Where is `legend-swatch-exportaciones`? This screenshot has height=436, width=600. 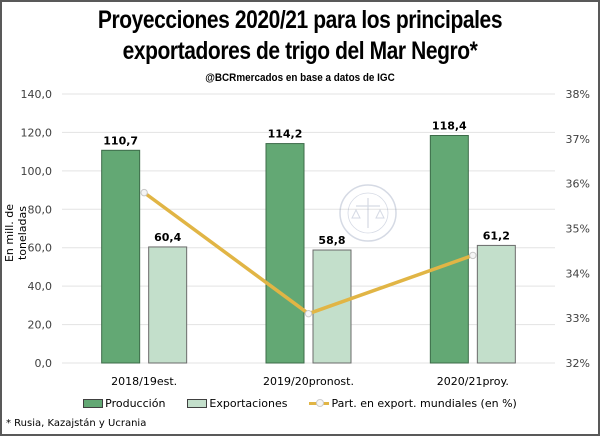 legend-swatch-exportaciones is located at coordinates (197, 403).